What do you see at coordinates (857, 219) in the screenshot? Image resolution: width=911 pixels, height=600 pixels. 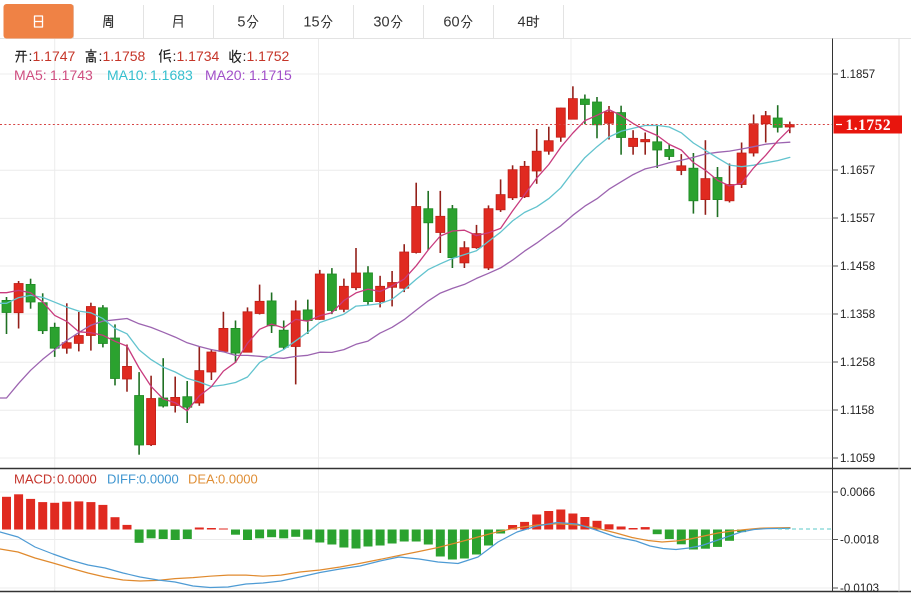 I see `svg-text: 1.1557` at bounding box center [857, 219].